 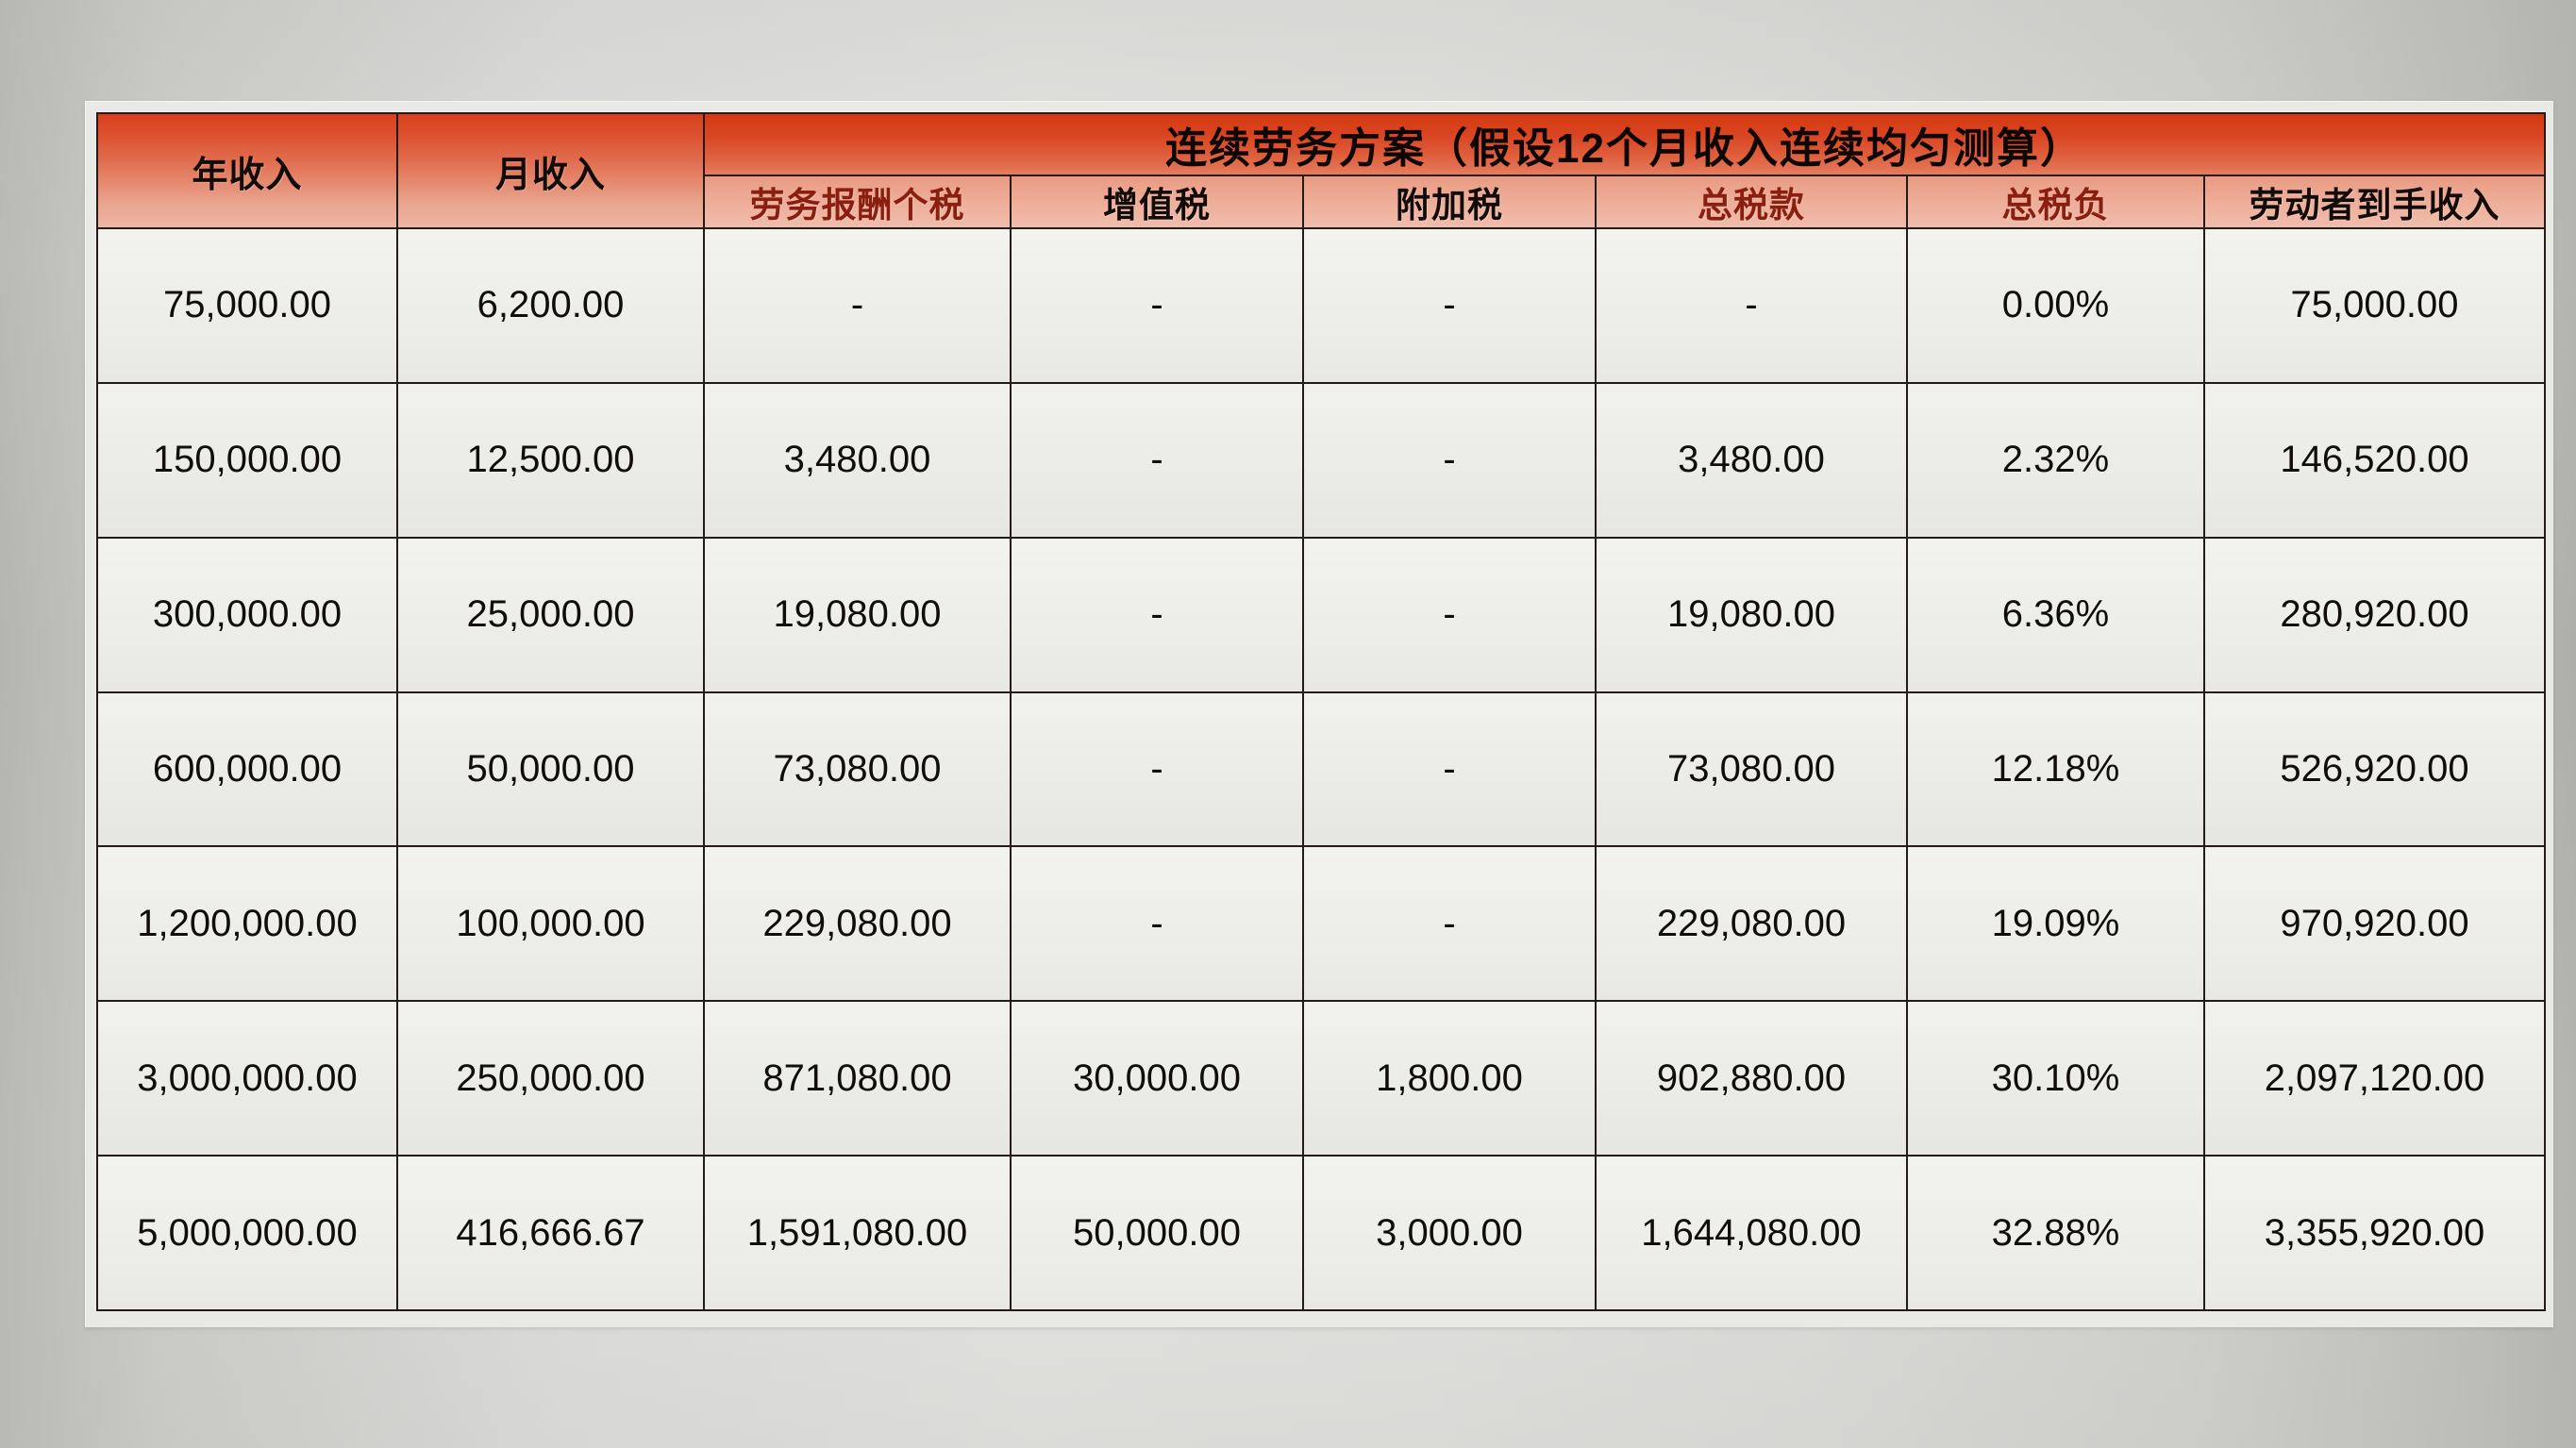 What do you see at coordinates (857, 924) in the screenshot?
I see `cell-labor-income-tax: 229,080.00` at bounding box center [857, 924].